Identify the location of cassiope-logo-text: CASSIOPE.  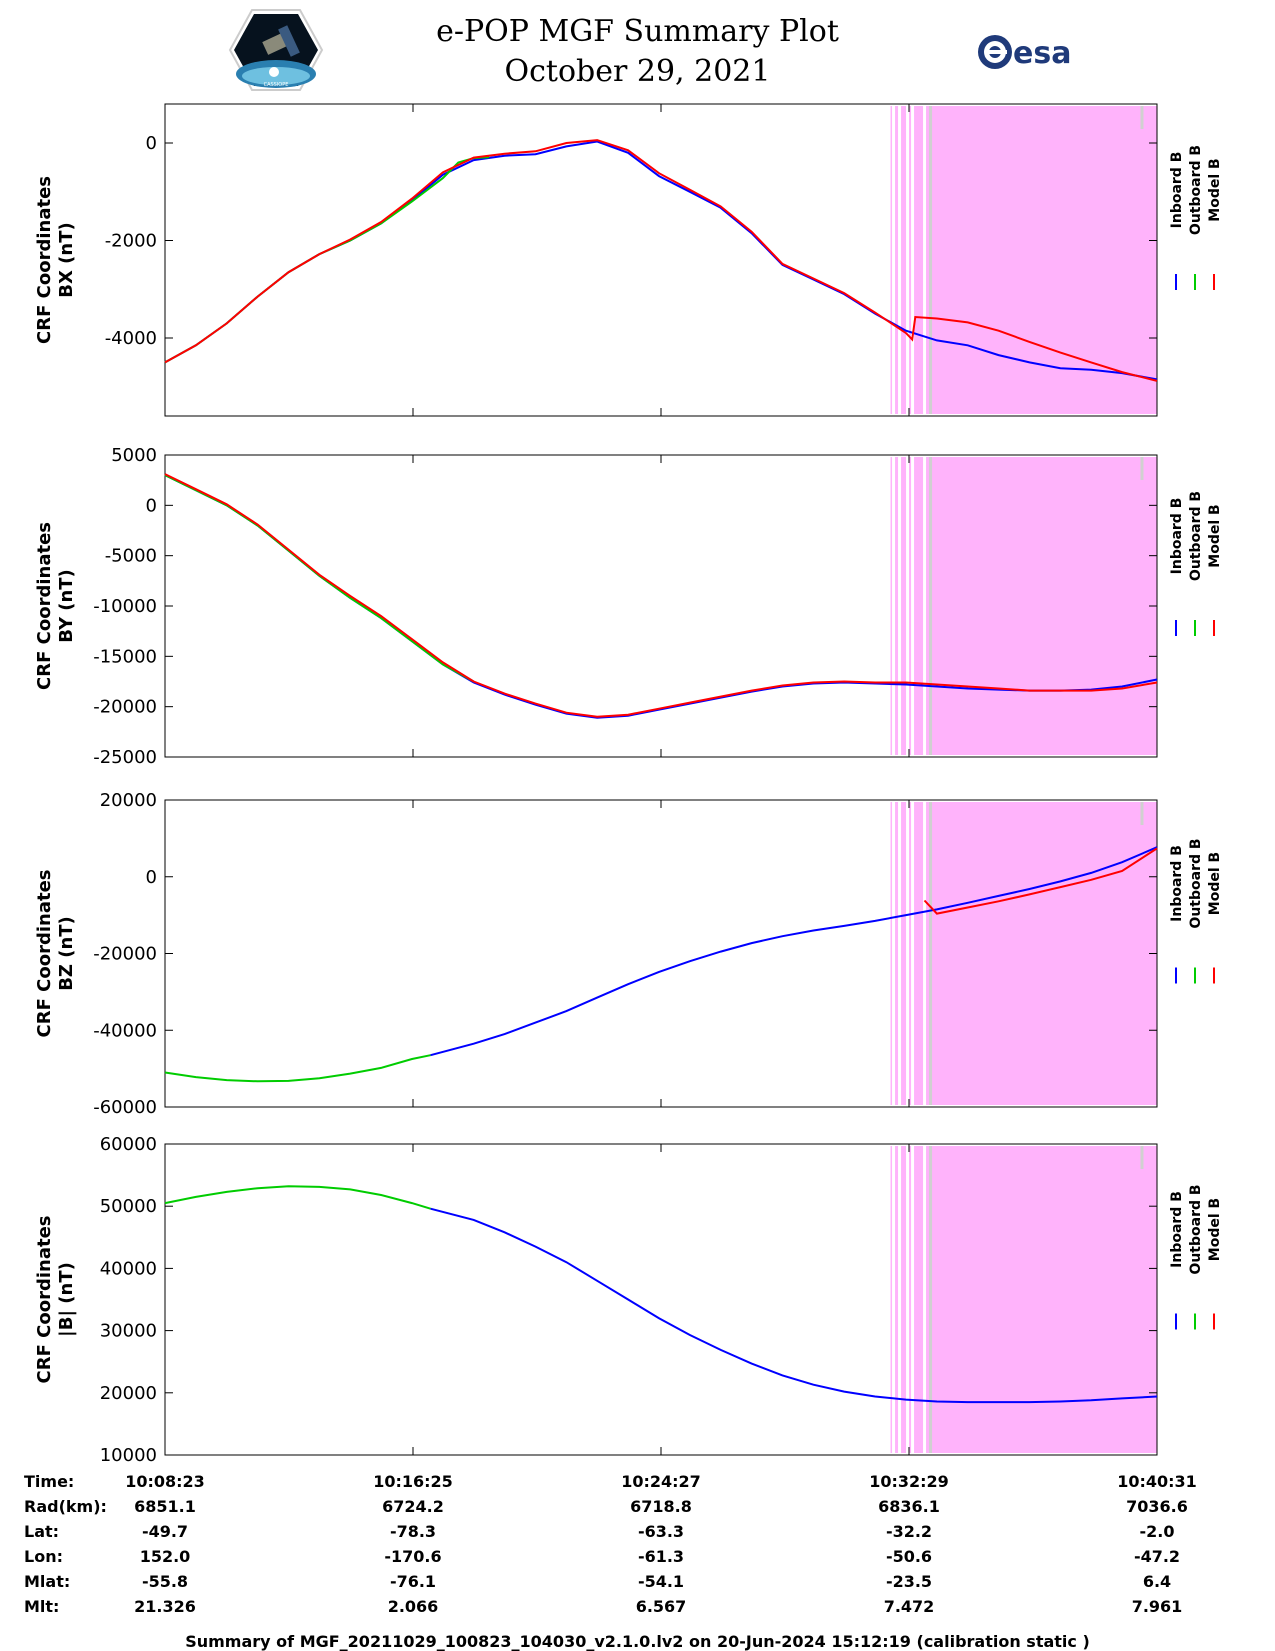
(276, 85).